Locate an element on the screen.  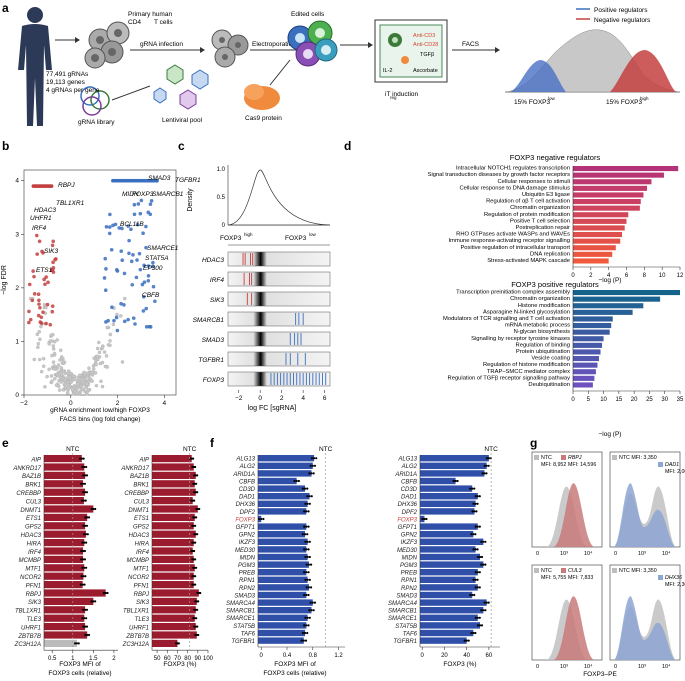
volcano-xtick-label: 4 is located at coordinates (164, 403).